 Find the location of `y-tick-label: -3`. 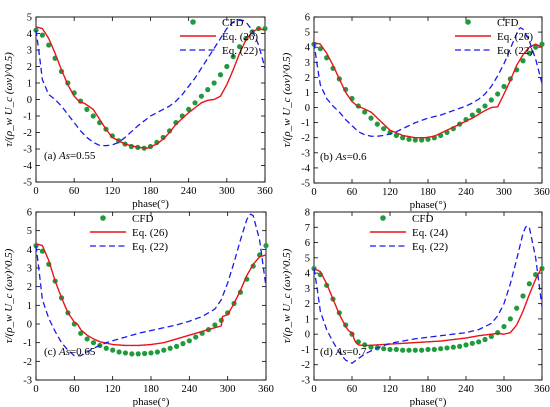

y-tick-label: -3 is located at coordinates (305, 381).